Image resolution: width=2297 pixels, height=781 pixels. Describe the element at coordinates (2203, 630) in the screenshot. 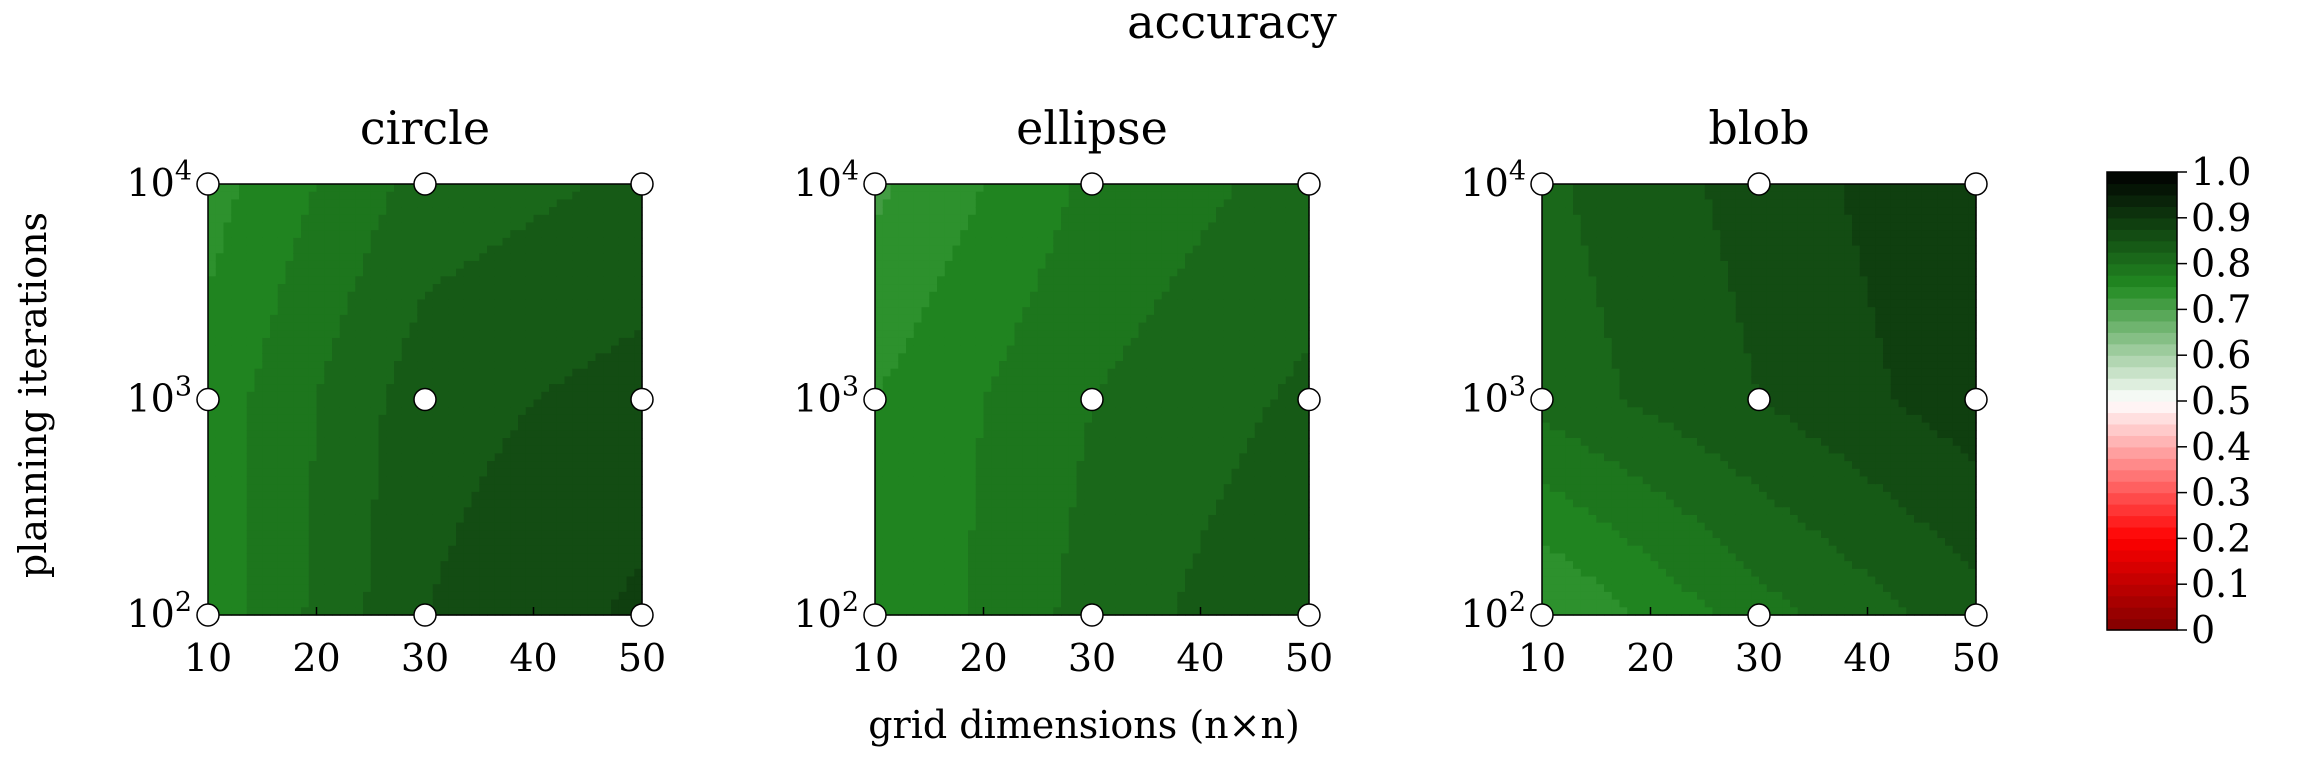

I see `colorbar-tick-label: 0` at that location.